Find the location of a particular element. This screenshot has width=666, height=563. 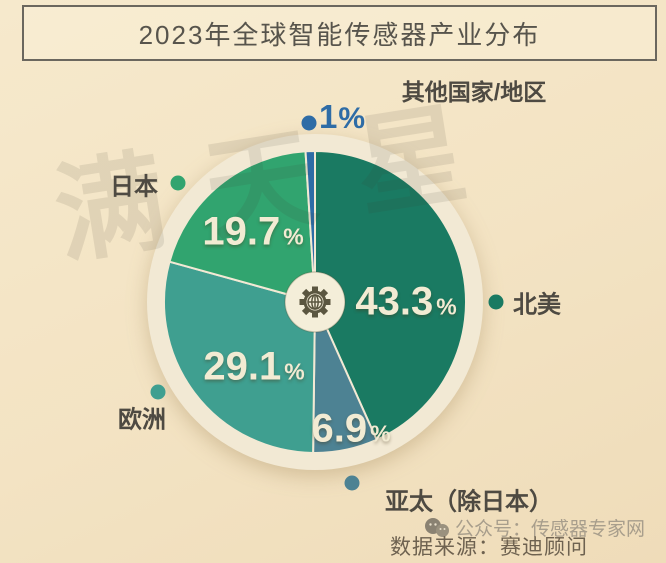

wechat-bubbles-icon is located at coordinates (437, 527).